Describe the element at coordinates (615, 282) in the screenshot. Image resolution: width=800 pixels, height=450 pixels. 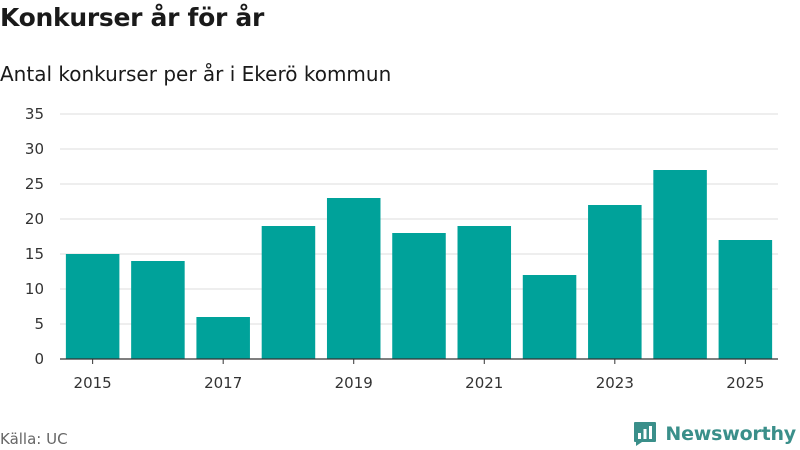
I see `bar-2023` at that location.